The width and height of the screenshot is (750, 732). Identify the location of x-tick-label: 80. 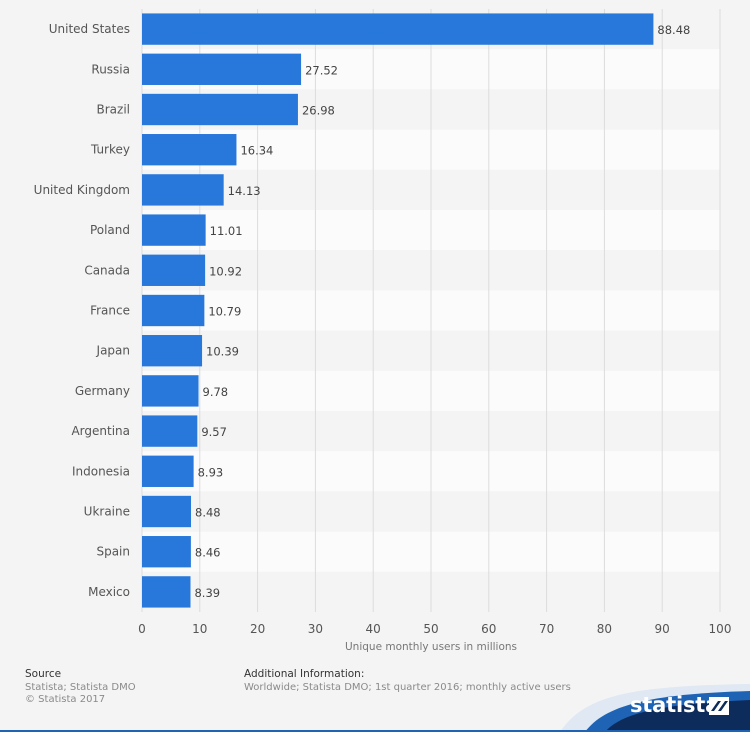
(604, 629).